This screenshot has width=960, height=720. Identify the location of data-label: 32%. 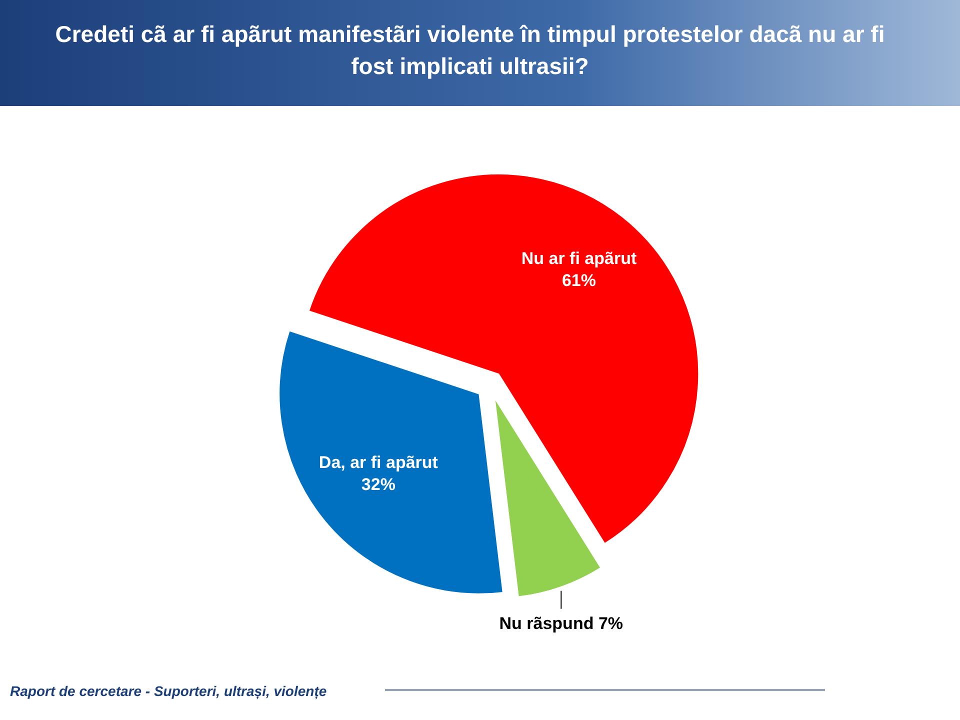
(378, 484).